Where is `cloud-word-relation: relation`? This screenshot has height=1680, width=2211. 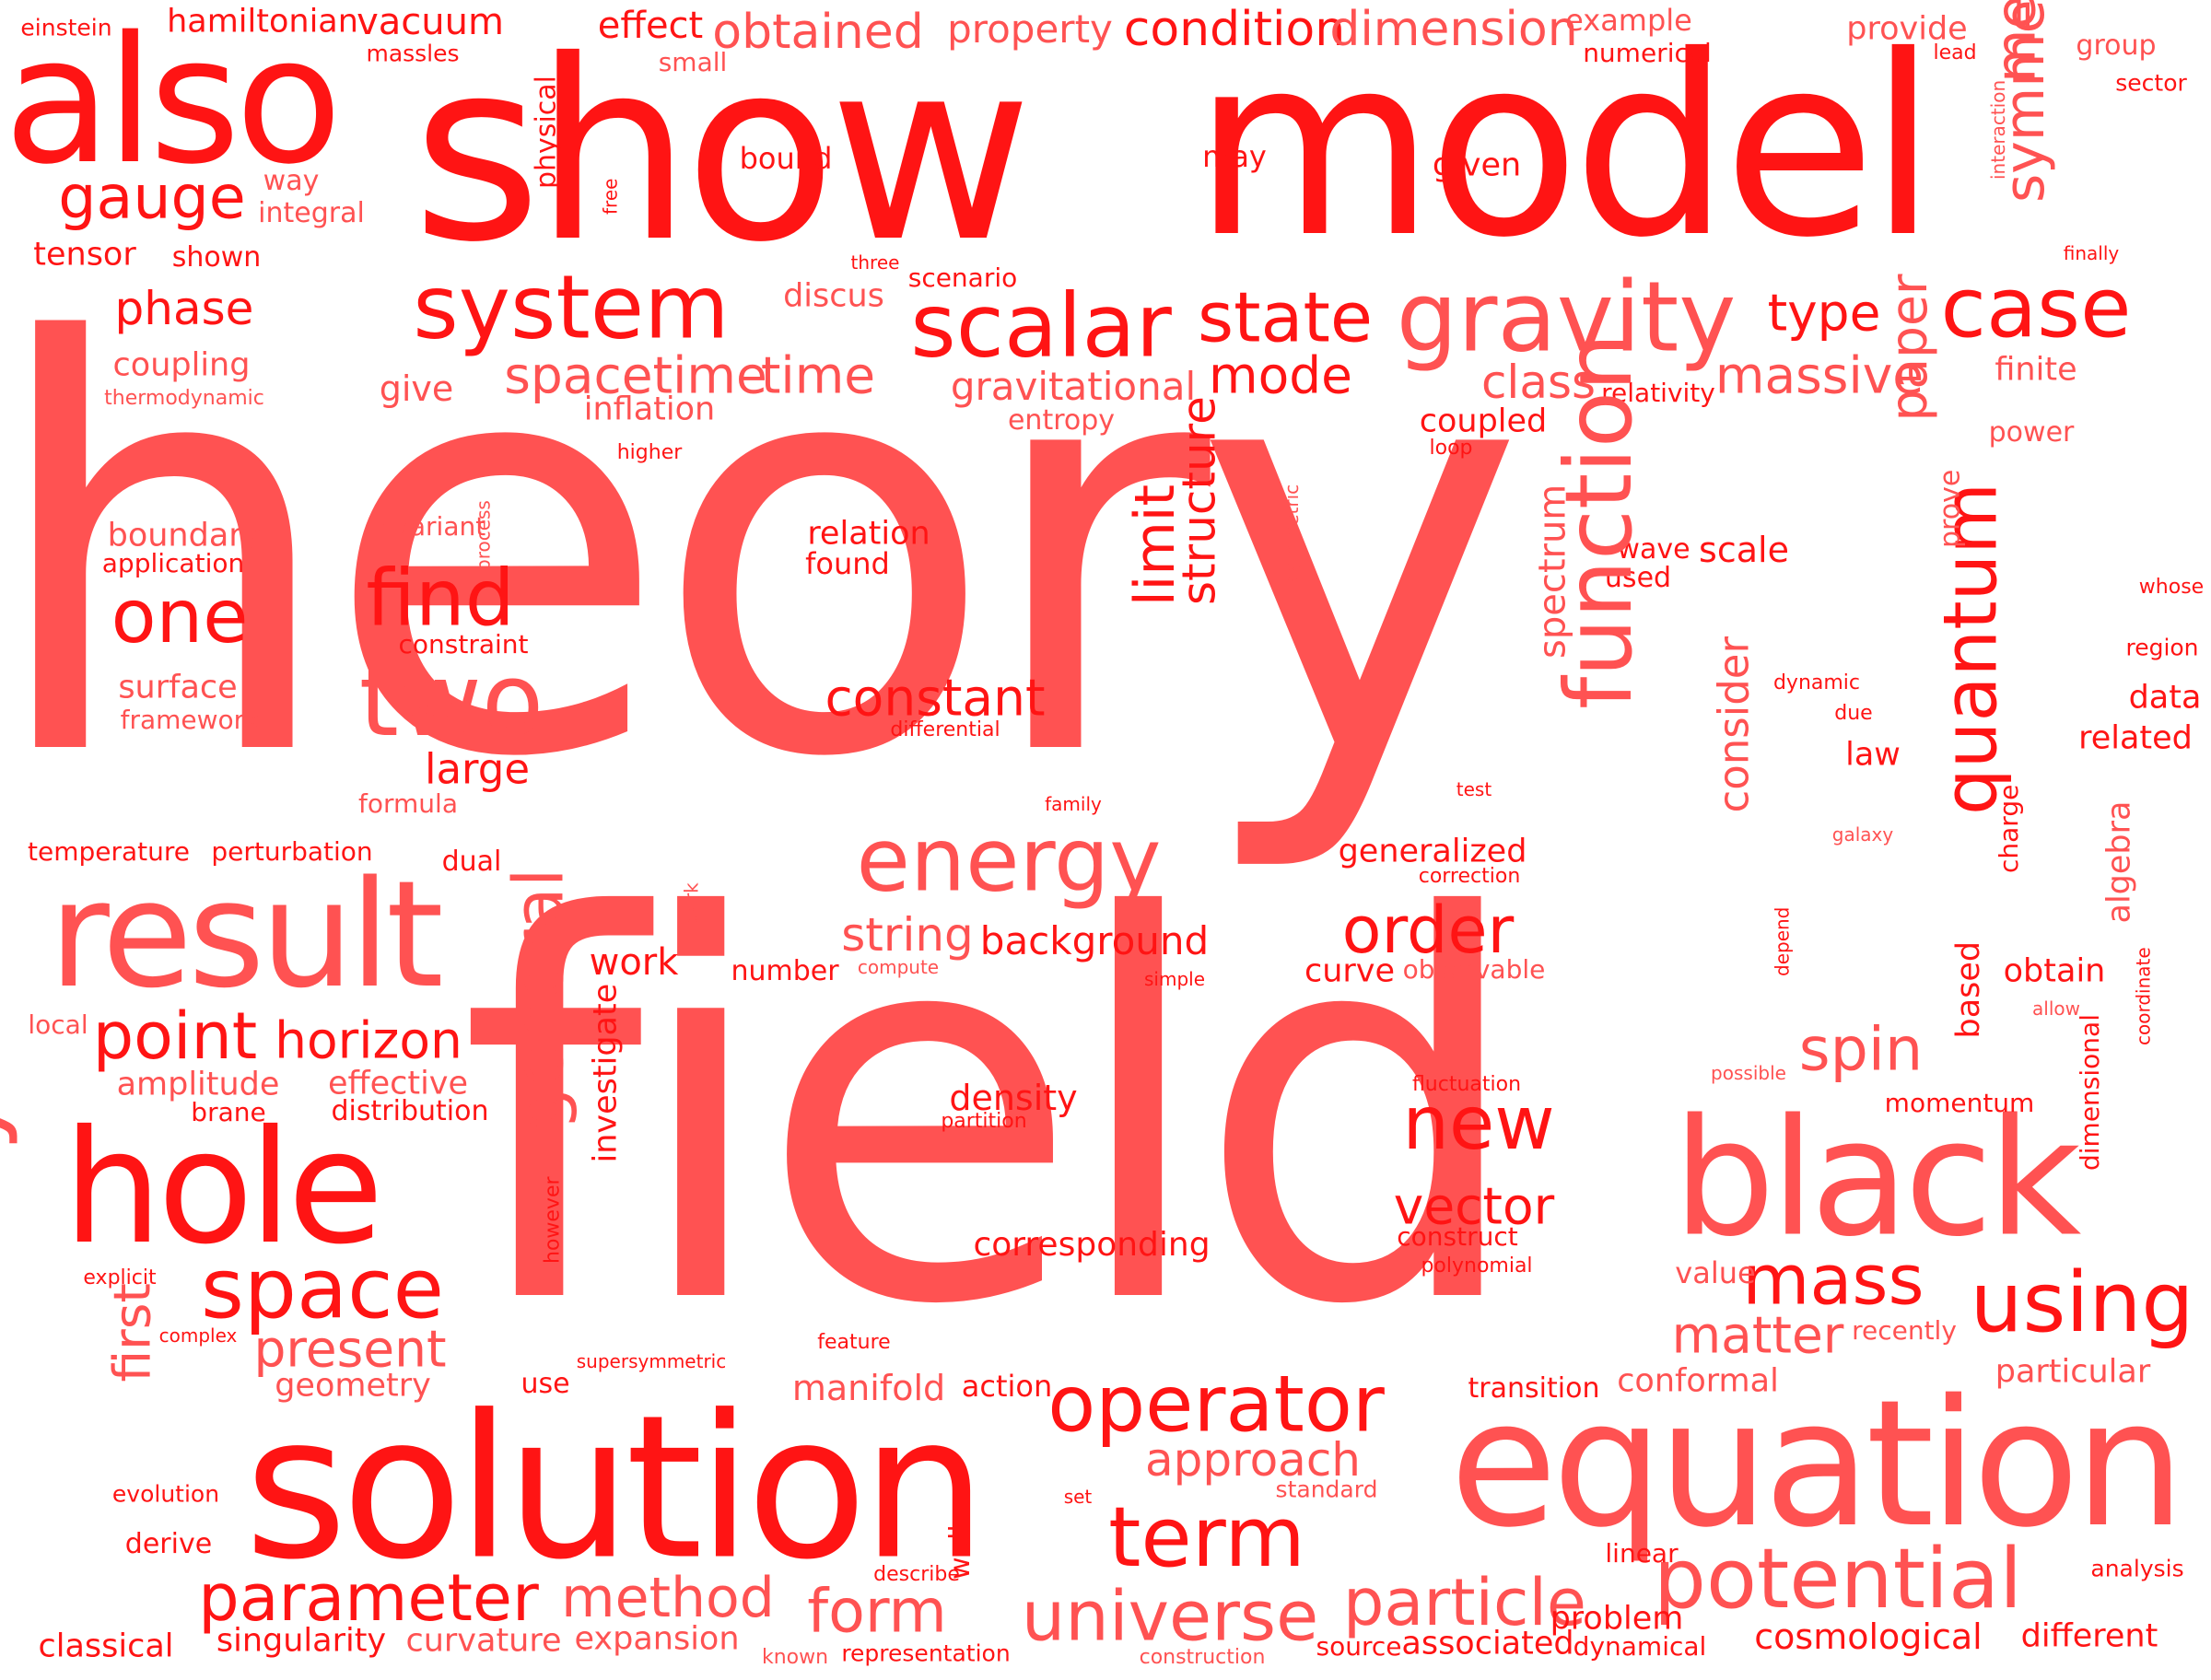 cloud-word-relation: relation is located at coordinates (868, 534).